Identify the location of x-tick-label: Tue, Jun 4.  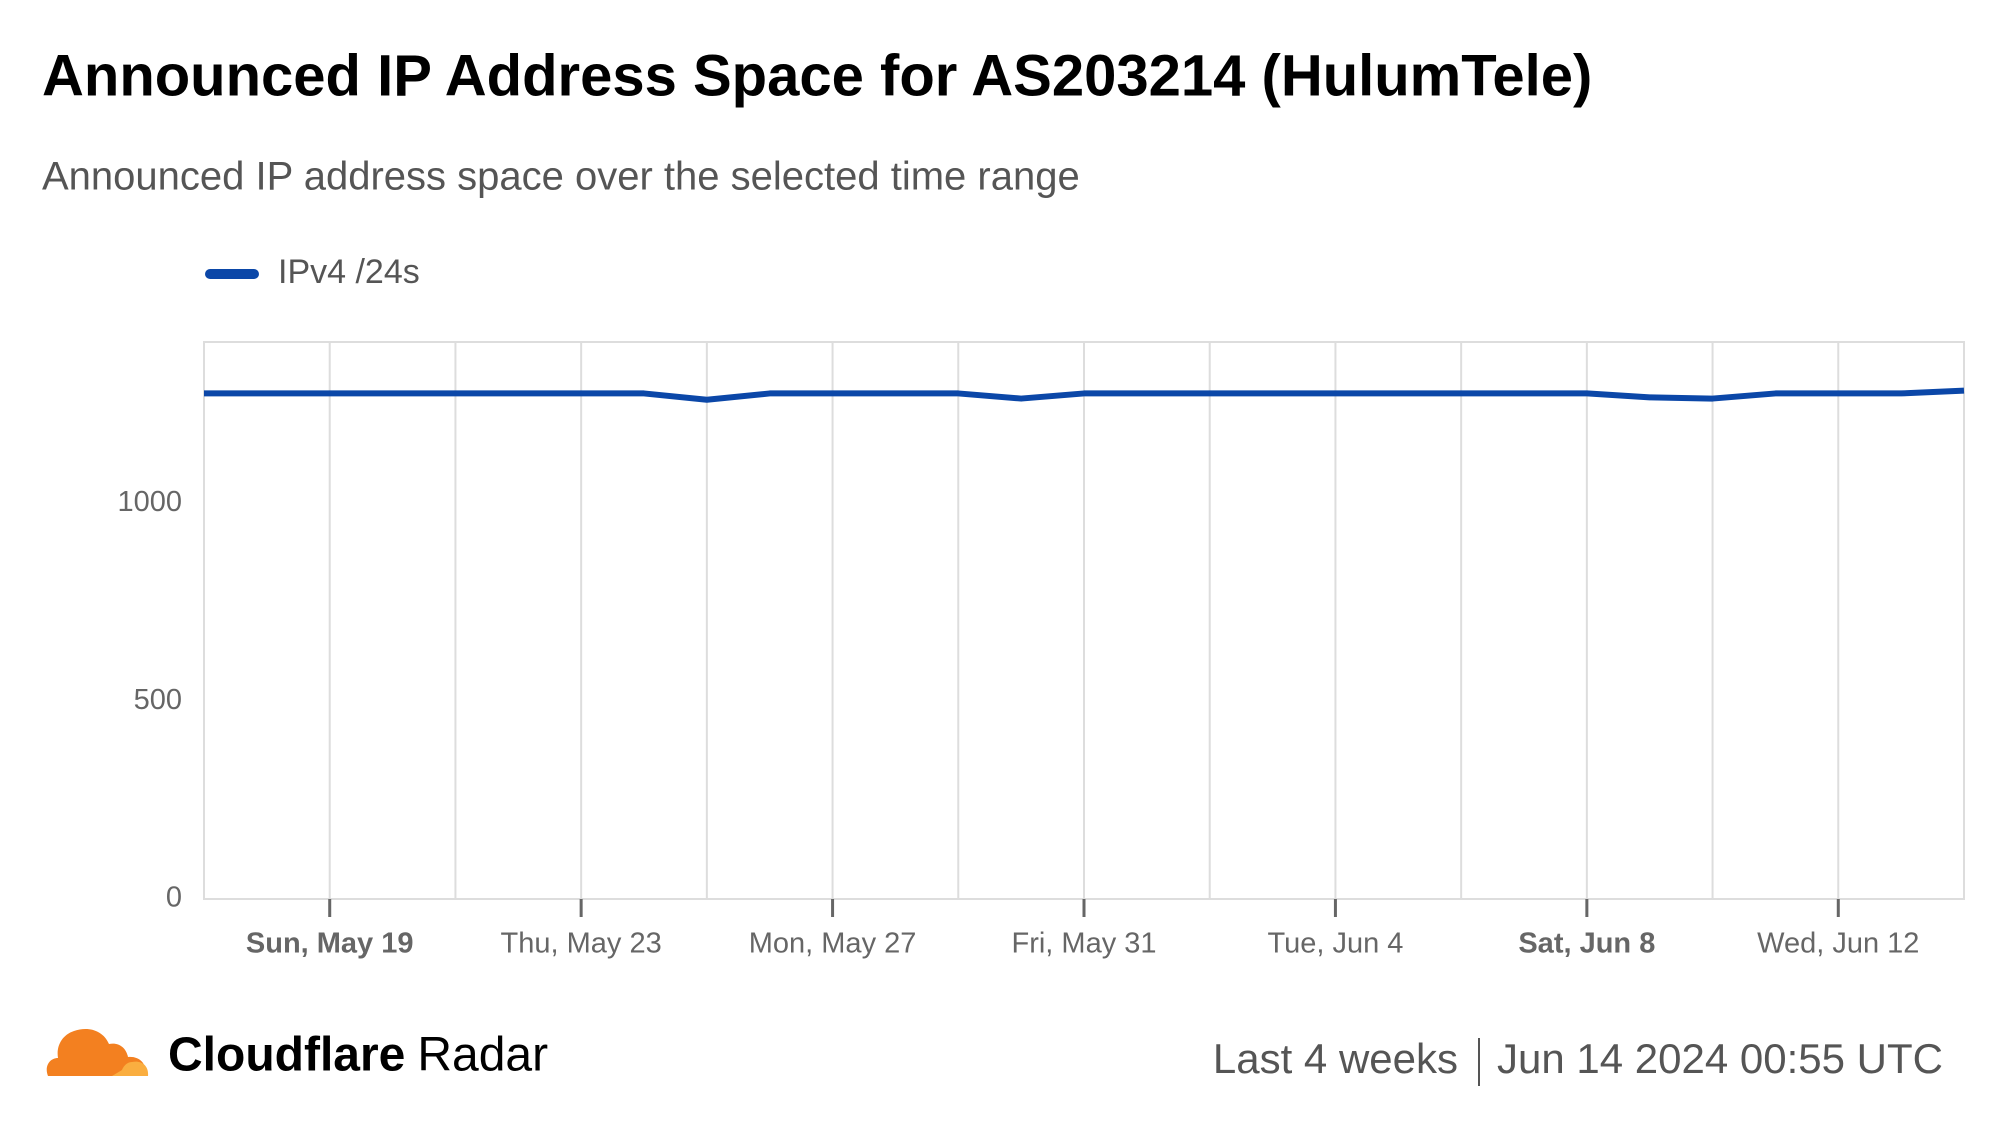
(1335, 944).